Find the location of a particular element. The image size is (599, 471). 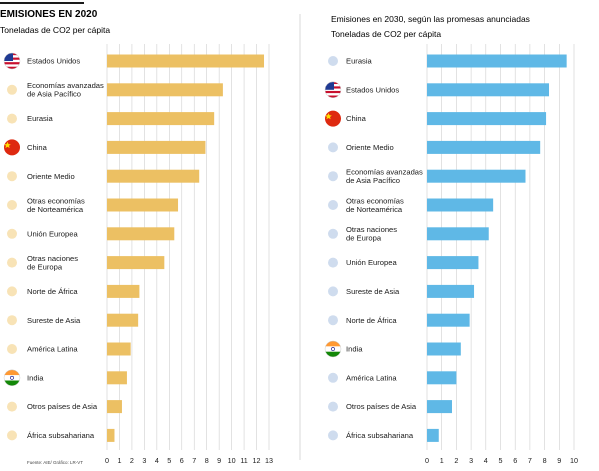

x-tick-label: 10 is located at coordinates (574, 460).